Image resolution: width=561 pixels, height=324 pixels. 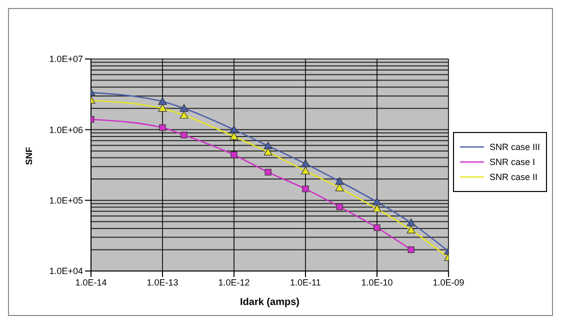 What do you see at coordinates (513, 177) in the screenshot?
I see `legend-label: SNR case II` at bounding box center [513, 177].